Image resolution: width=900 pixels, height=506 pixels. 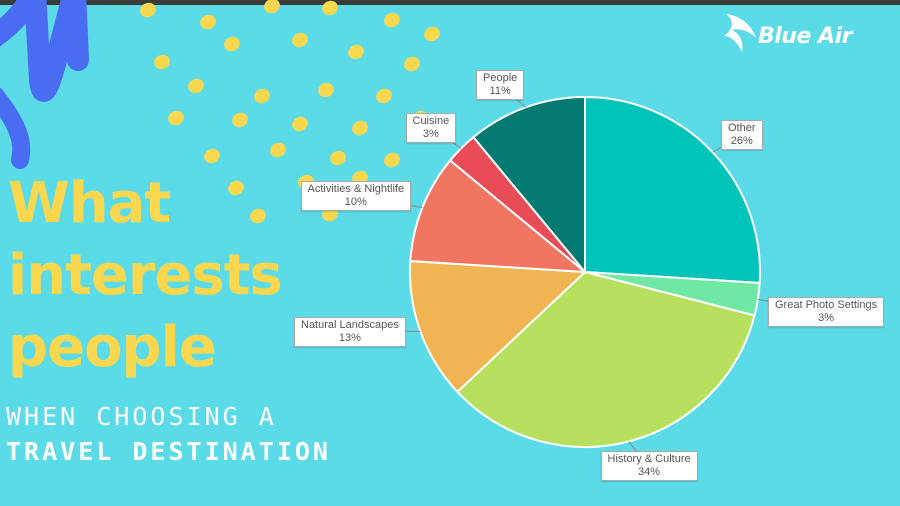 What do you see at coordinates (649, 459) in the screenshot?
I see `slice-label-name: History & Culture` at bounding box center [649, 459].